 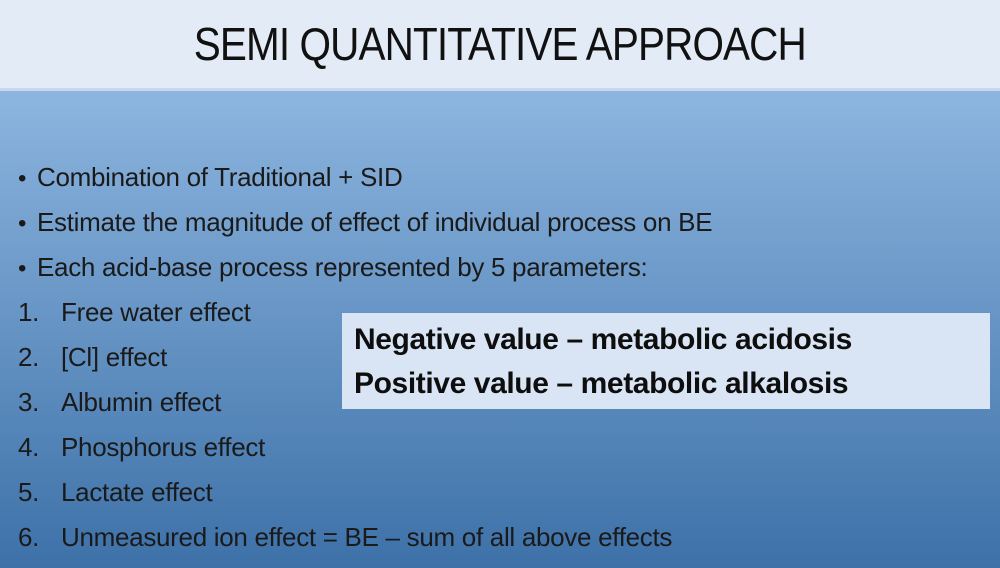 I want to click on callout-line-negative: Negative value – metabolic acidosis, so click(x=603, y=339).